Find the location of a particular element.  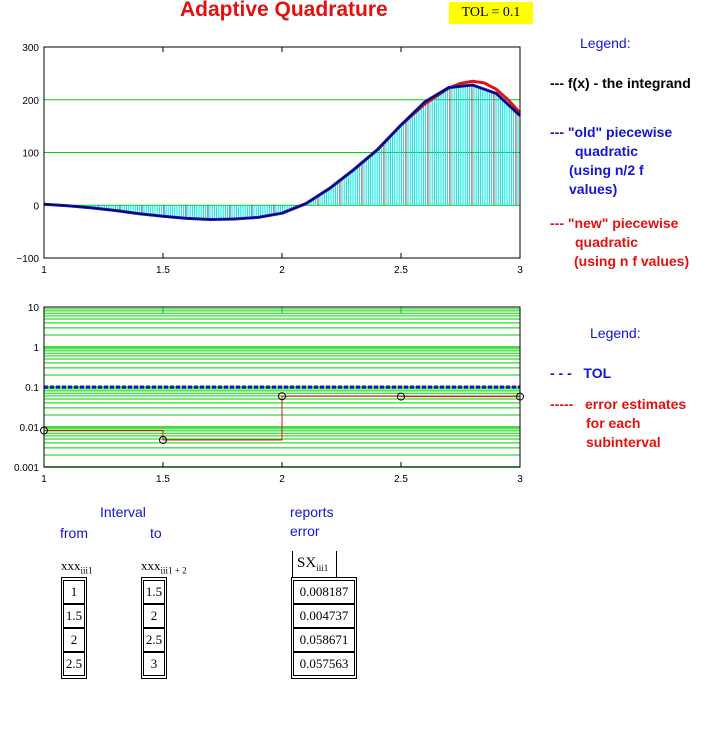

err-column-frame is located at coordinates (324, 628).